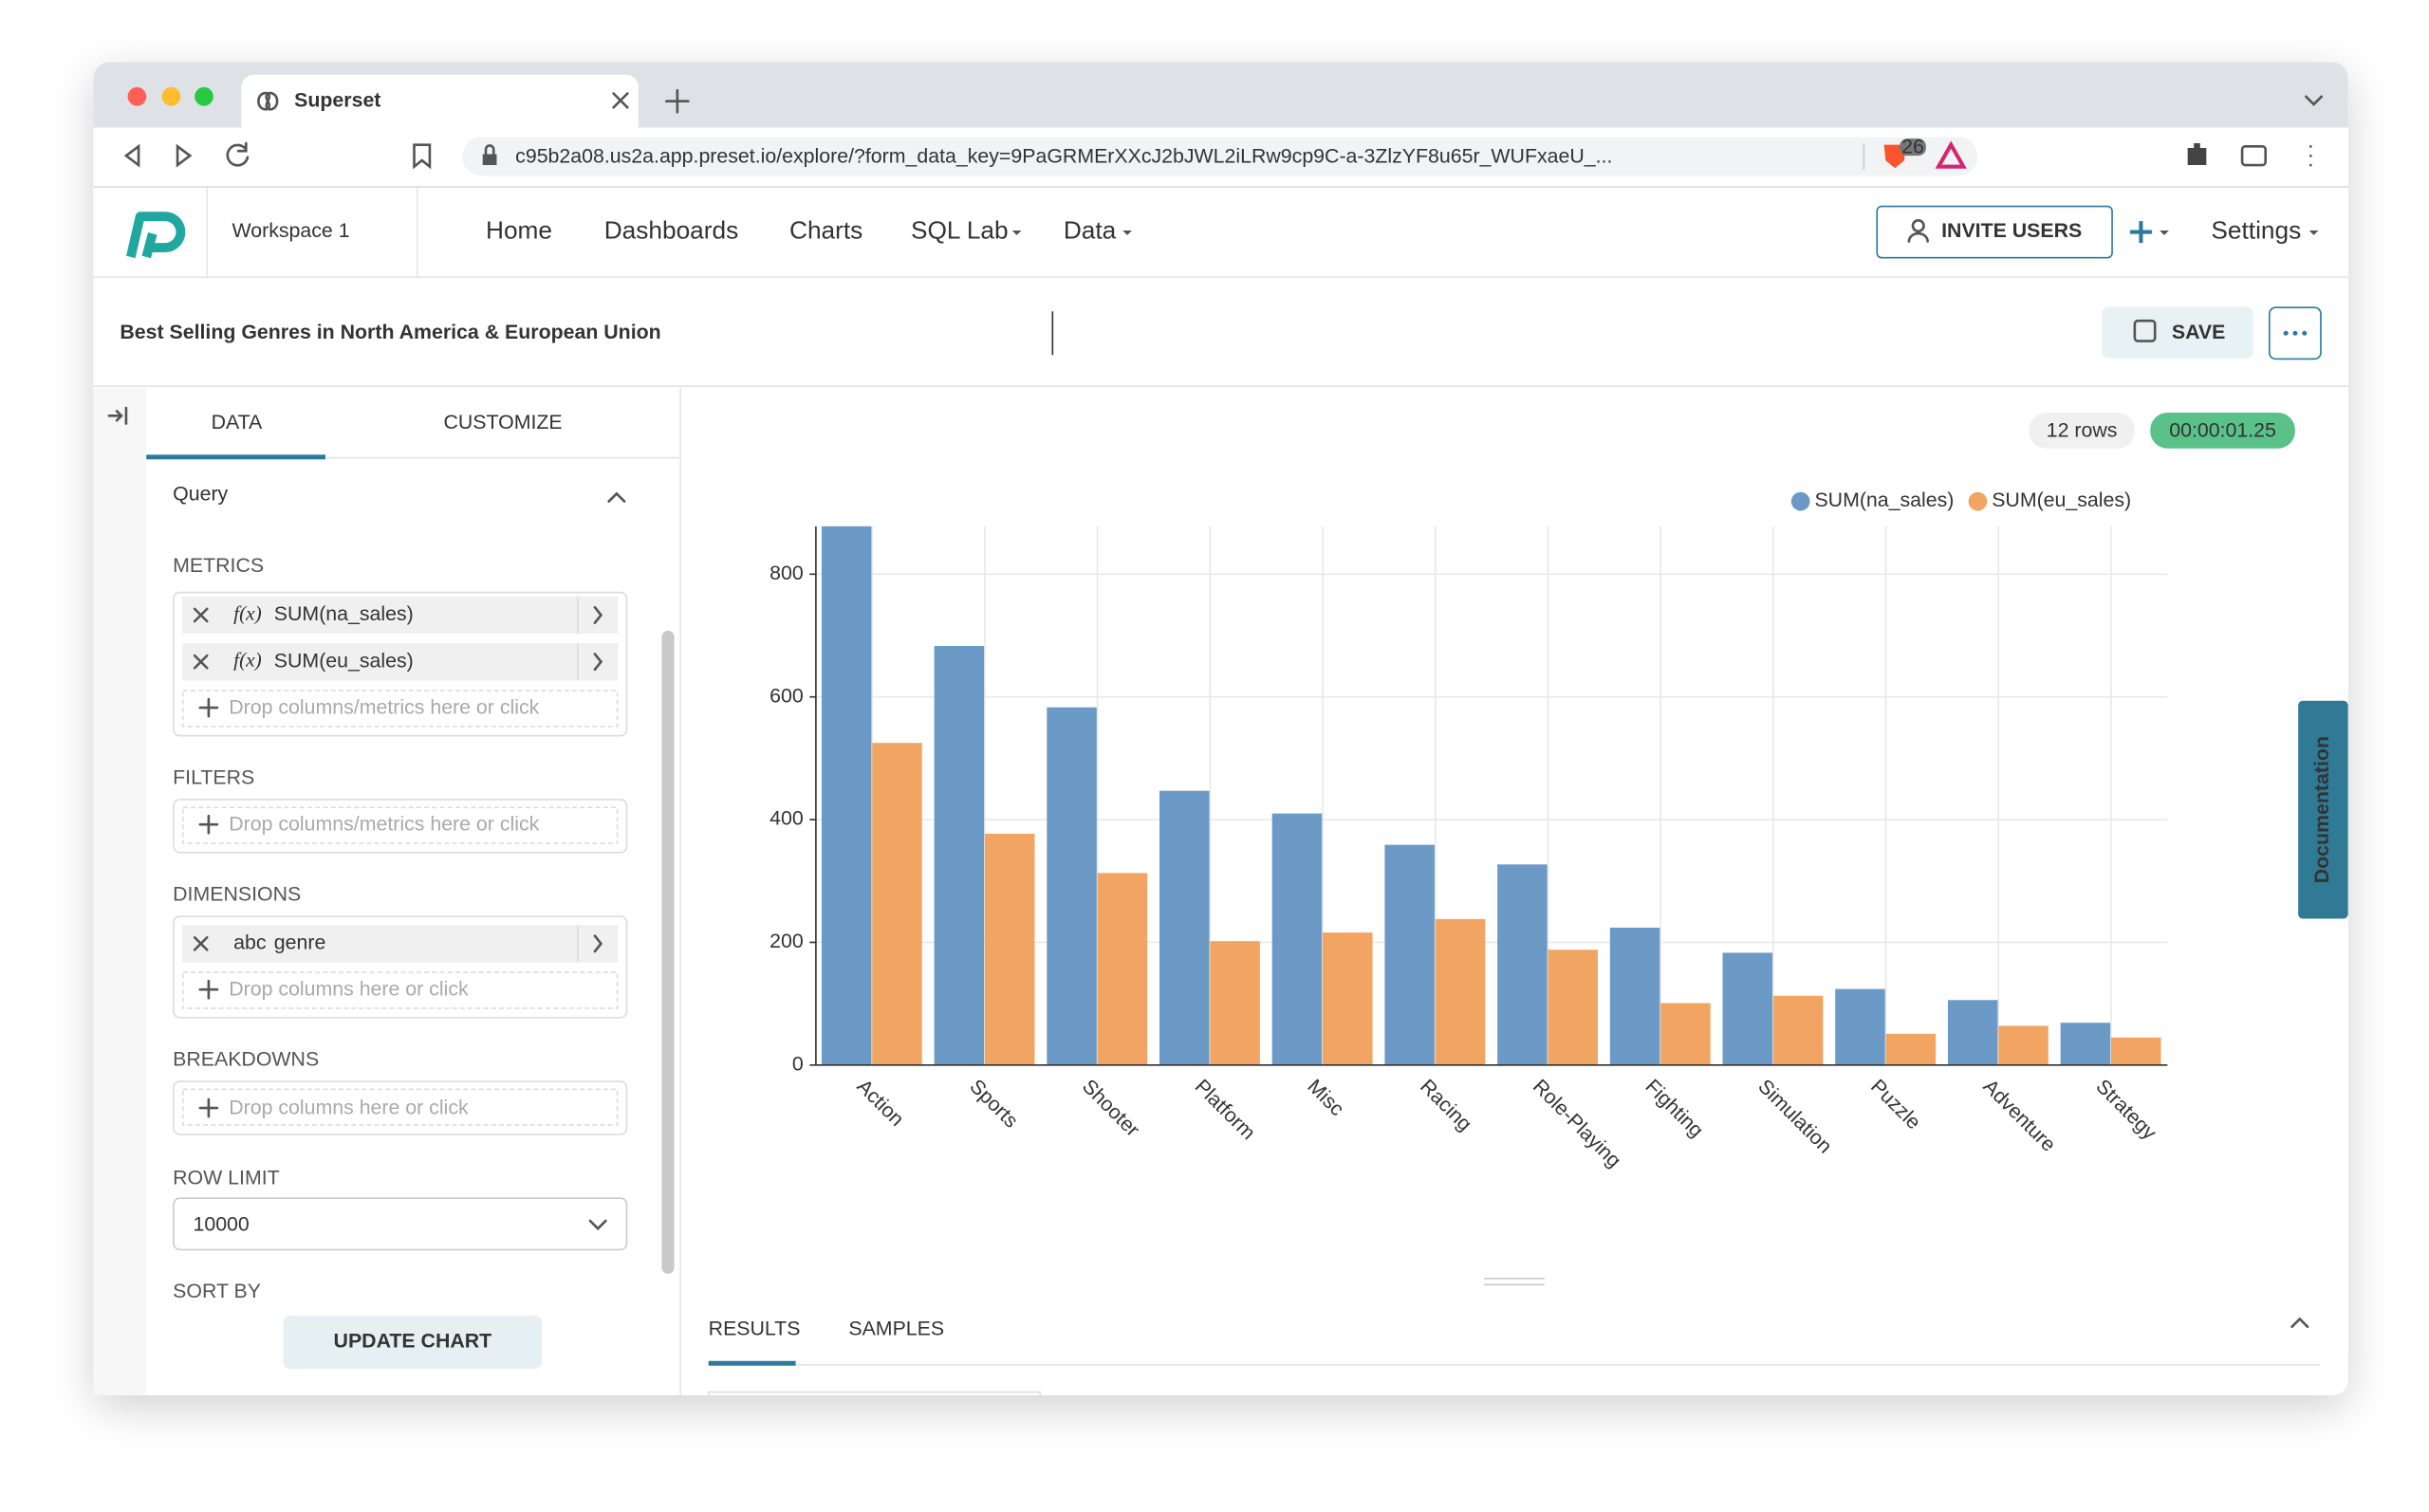 This screenshot has width=2429, height=1512. I want to click on address-bar, so click(1220, 156).